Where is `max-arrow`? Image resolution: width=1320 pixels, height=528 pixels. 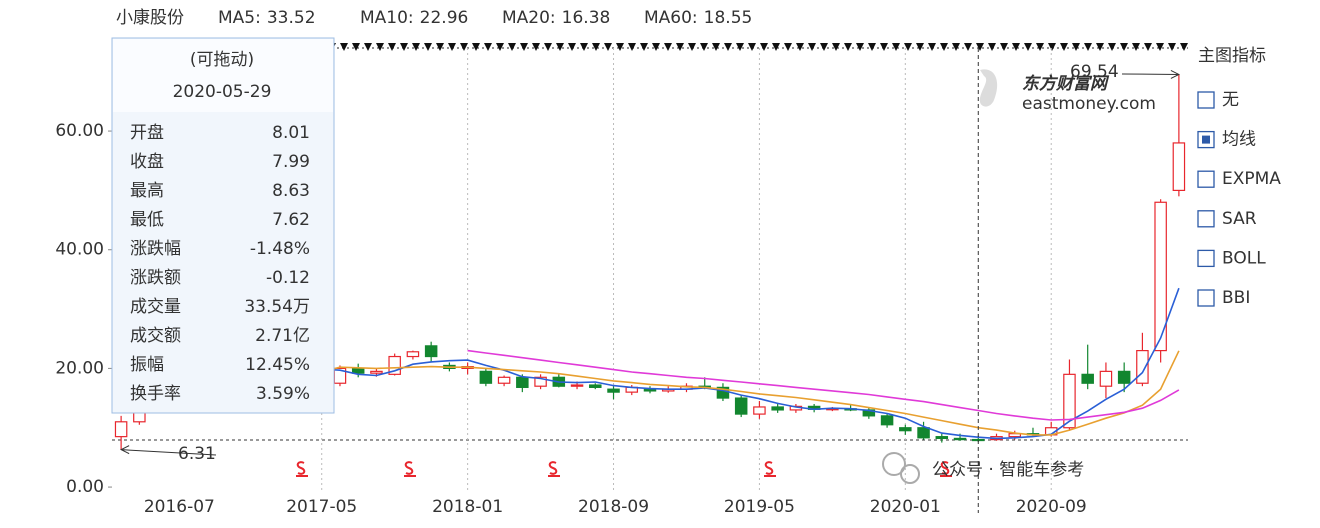 max-arrow is located at coordinates (1150, 74).